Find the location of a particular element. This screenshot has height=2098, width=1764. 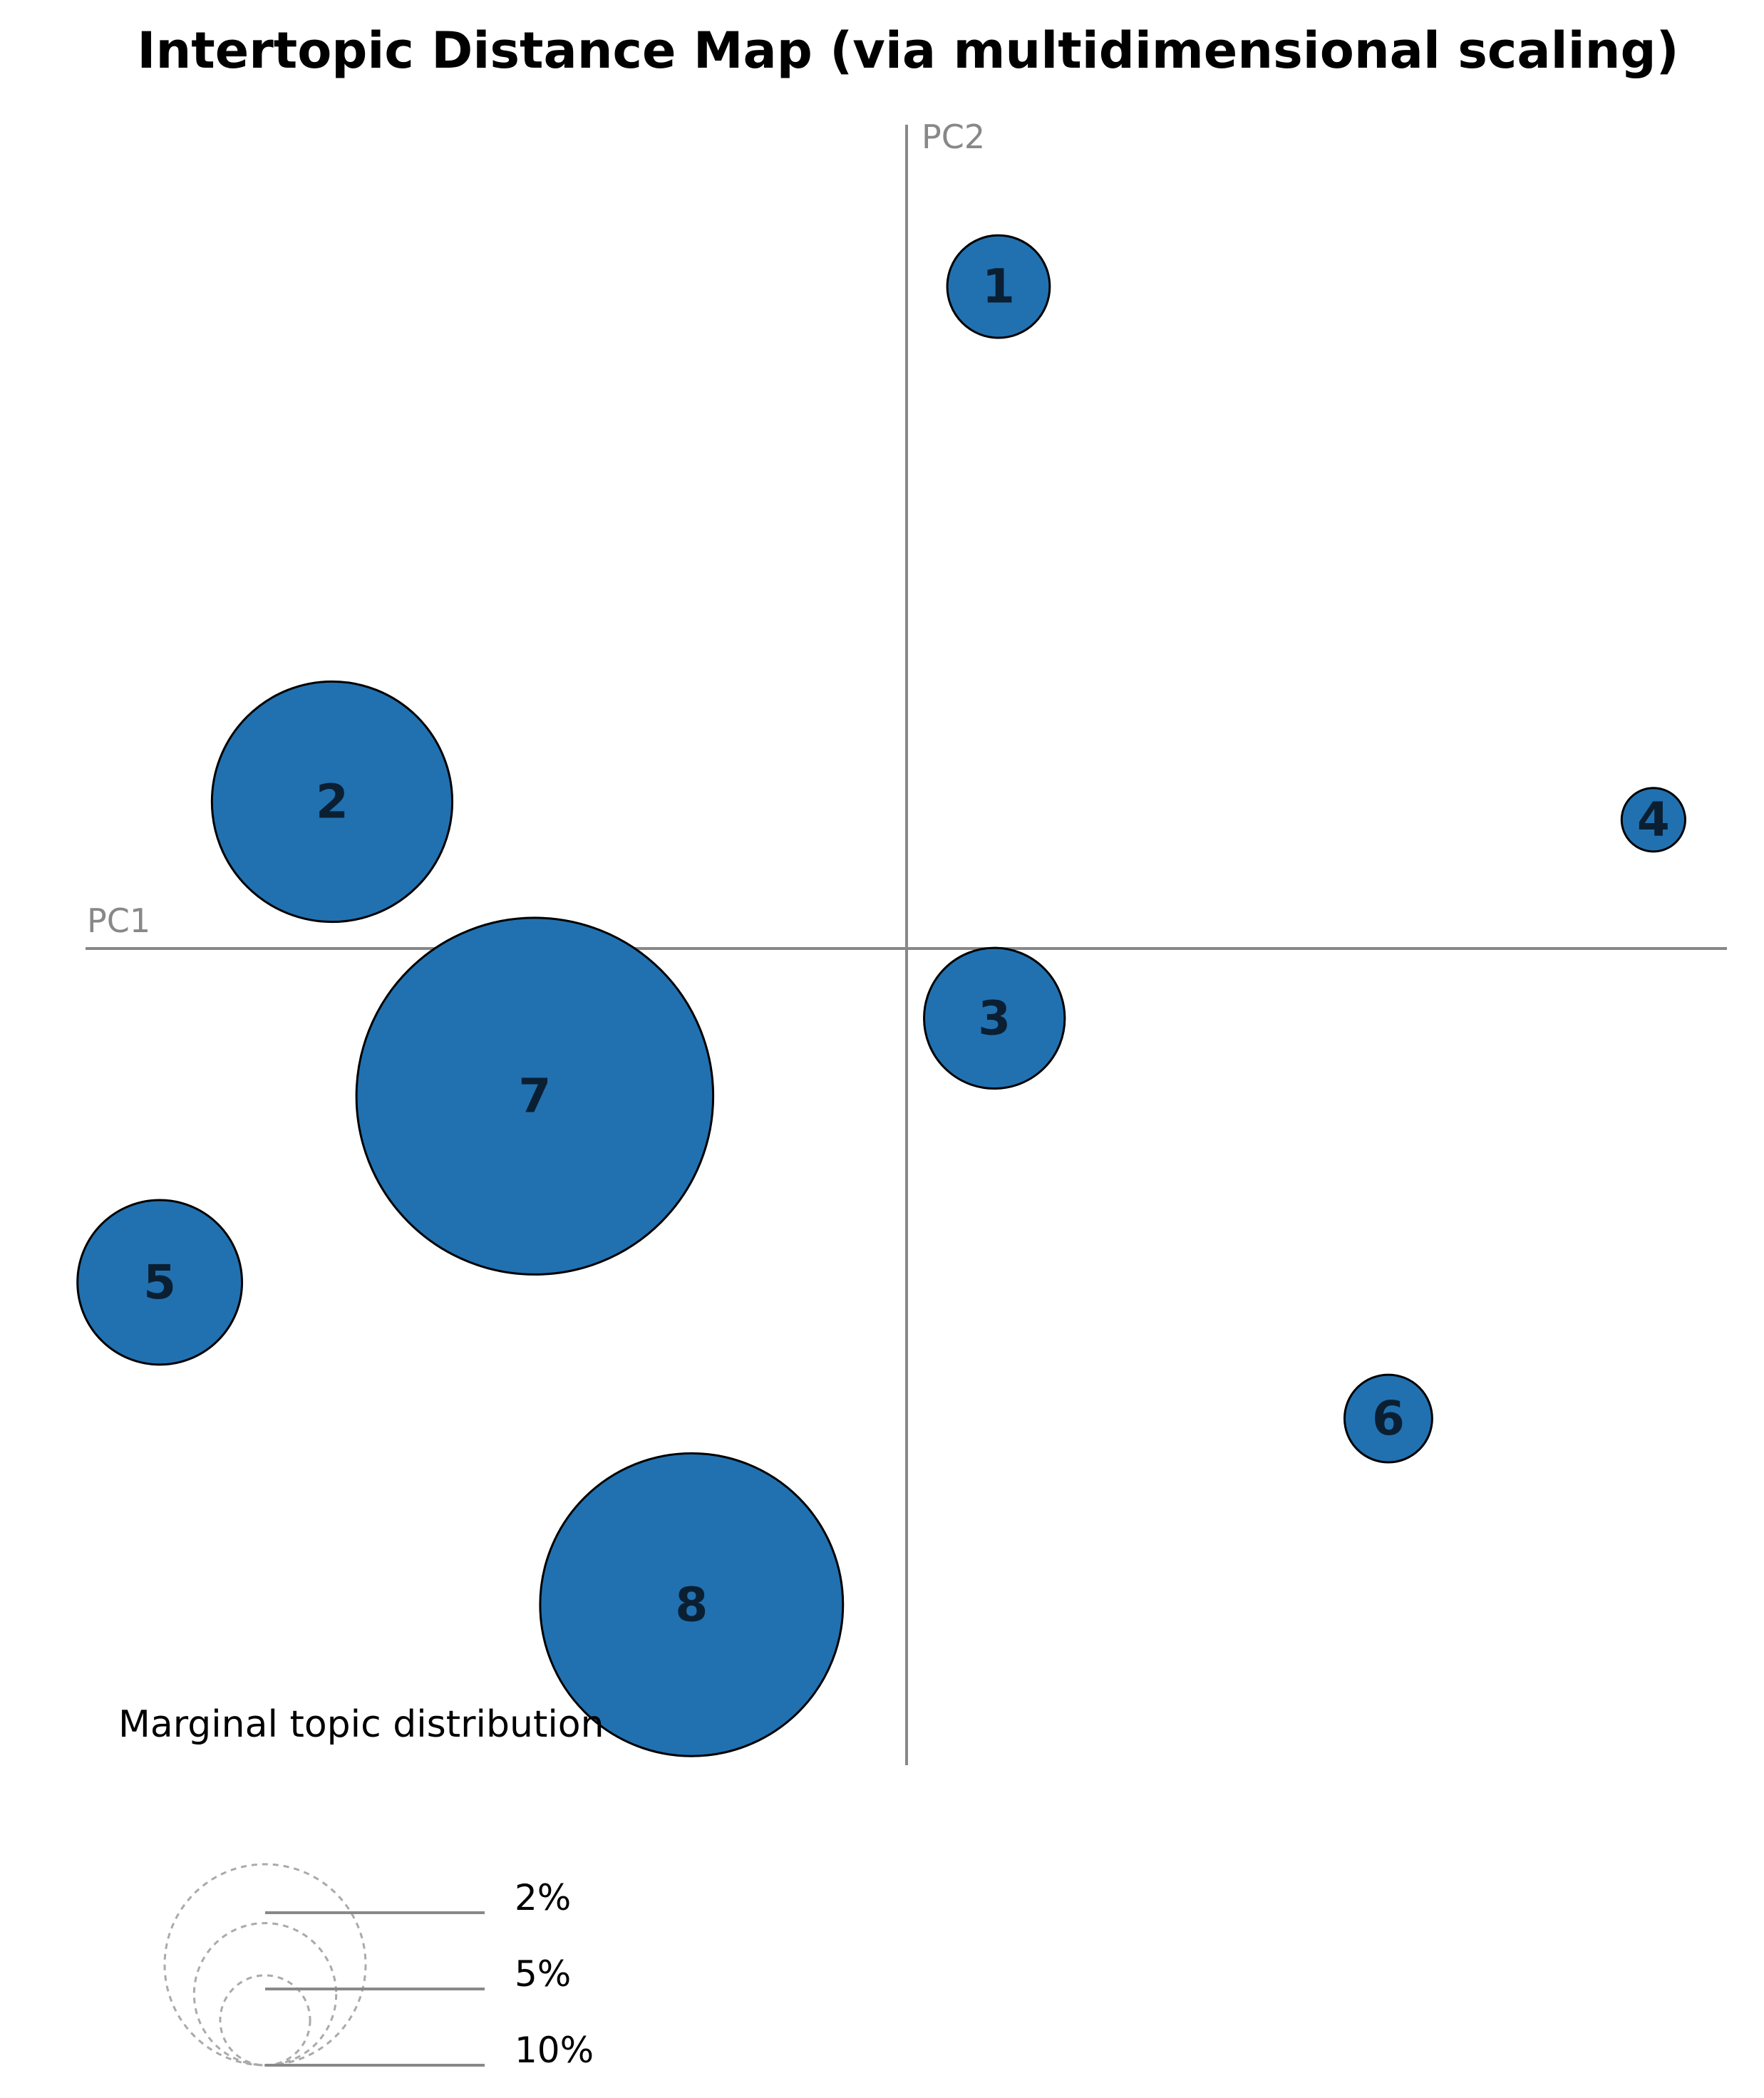

topic-circle-outline is located at coordinates (332, 802).